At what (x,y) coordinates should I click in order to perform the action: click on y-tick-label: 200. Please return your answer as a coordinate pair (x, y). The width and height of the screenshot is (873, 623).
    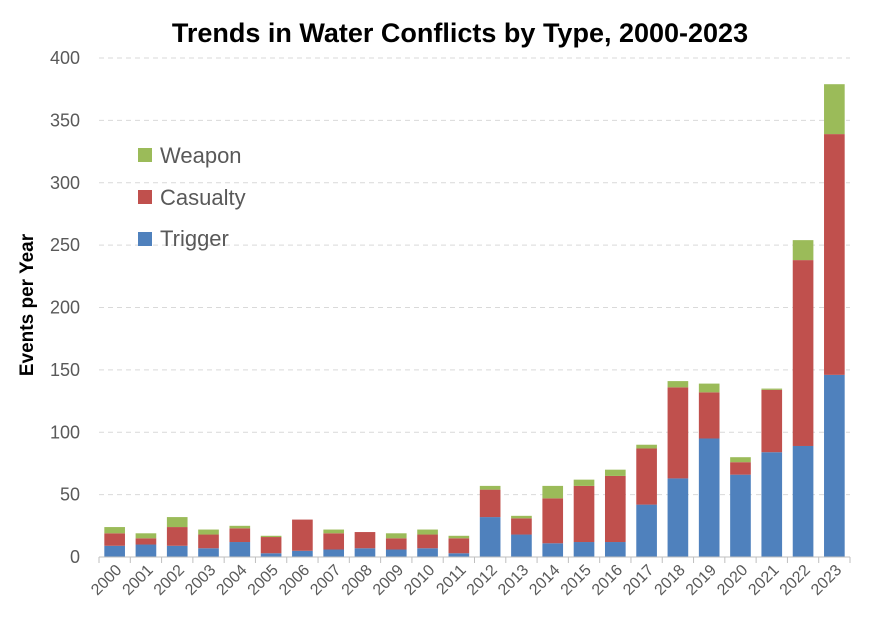
    Looking at the image, I should click on (65, 308).